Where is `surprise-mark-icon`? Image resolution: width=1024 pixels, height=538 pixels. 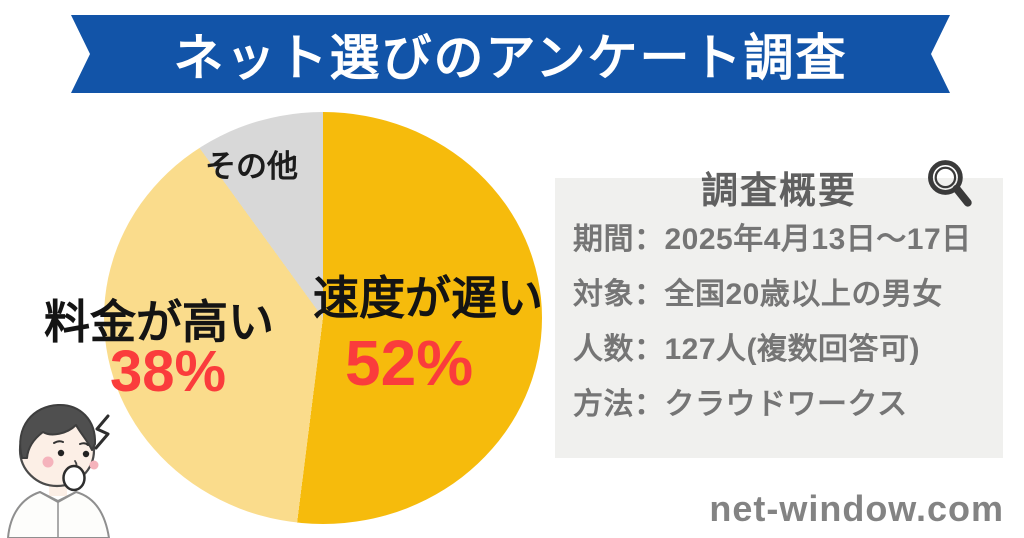 surprise-mark-icon is located at coordinates (102, 432).